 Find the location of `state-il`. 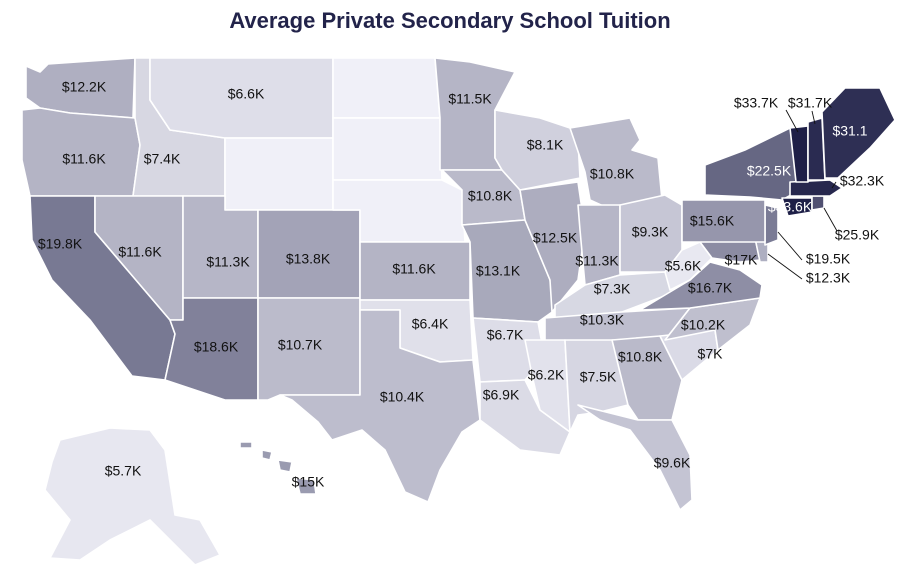

state-il is located at coordinates (552, 247).